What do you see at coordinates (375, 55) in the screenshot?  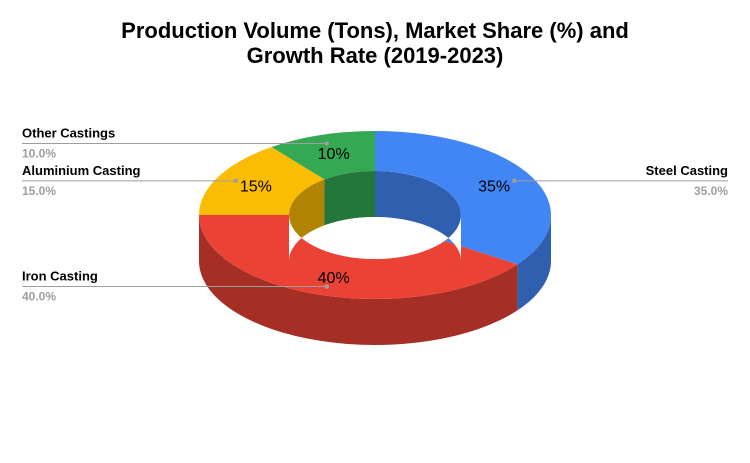 I see `chart-title-line-2: Growth Rate (2019-2023)` at bounding box center [375, 55].